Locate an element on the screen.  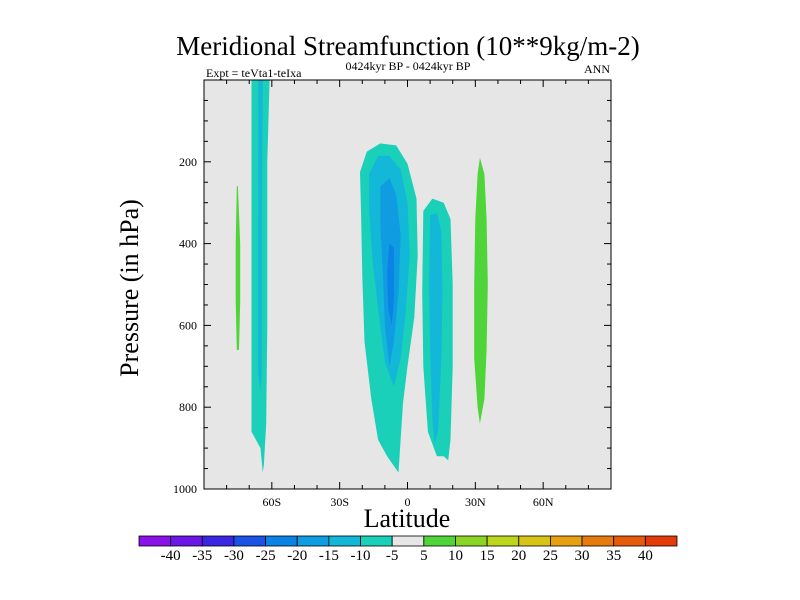
chart-title: Meridional Streamfunction (10**9kg/m-2) is located at coordinates (407, 46).